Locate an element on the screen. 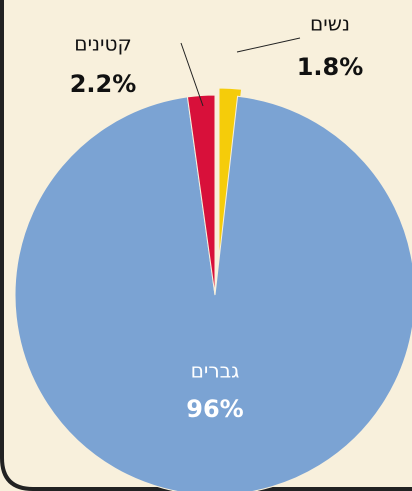  pie-slice is located at coordinates (201, 195).